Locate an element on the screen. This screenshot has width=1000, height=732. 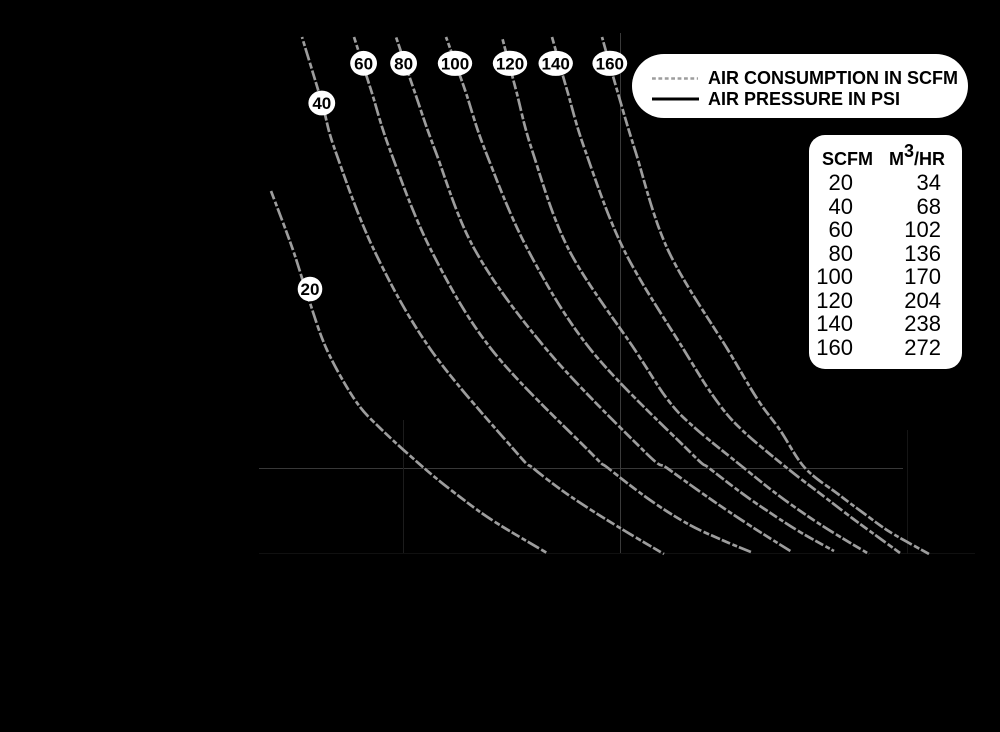
svg-text: 20 is located at coordinates (310, 289).